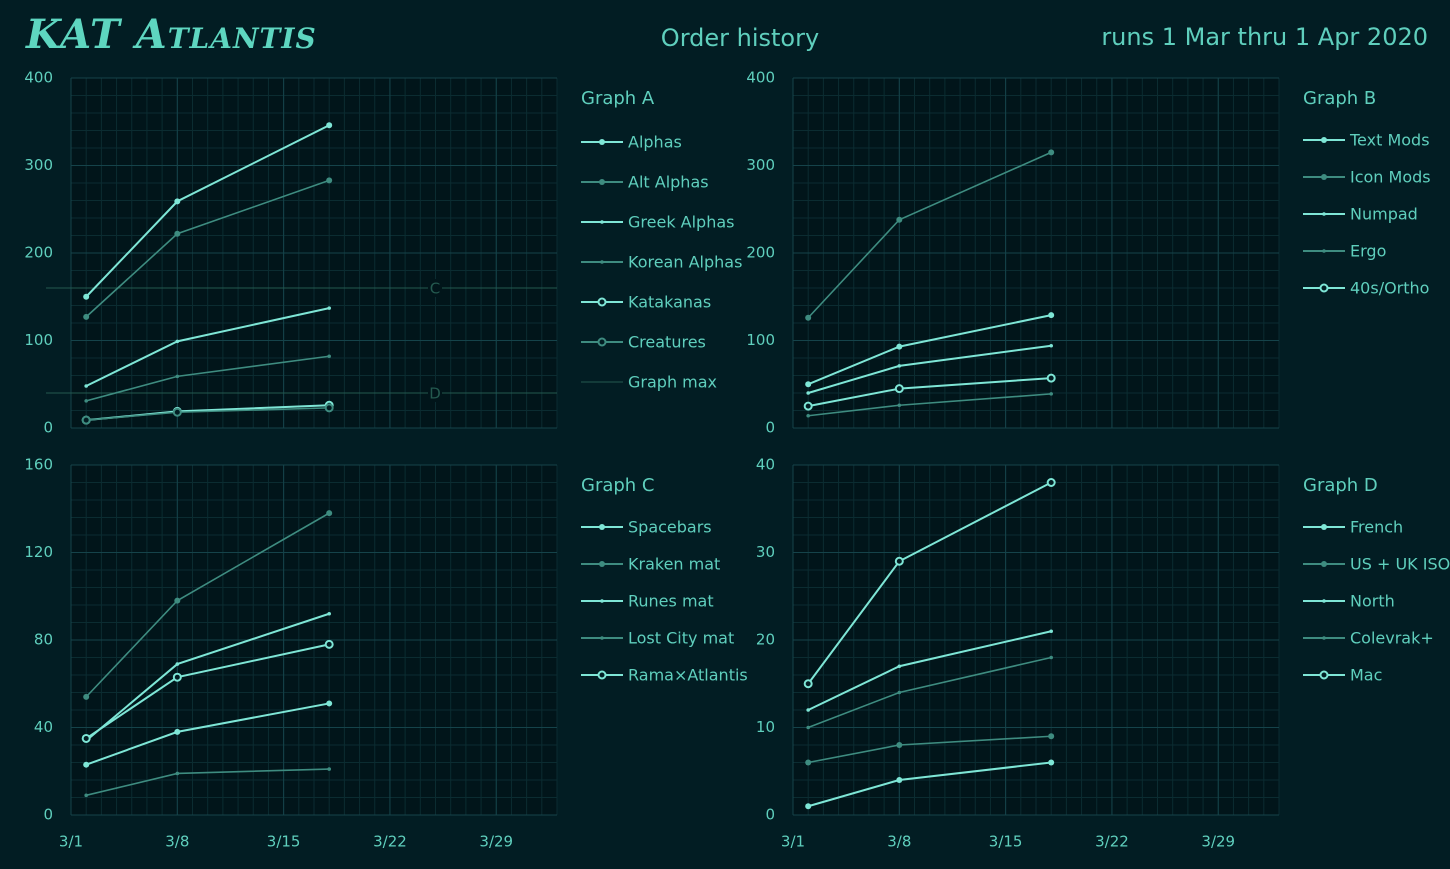  What do you see at coordinates (674, 564) in the screenshot?
I see `legend-label: Kraken mat` at bounding box center [674, 564].